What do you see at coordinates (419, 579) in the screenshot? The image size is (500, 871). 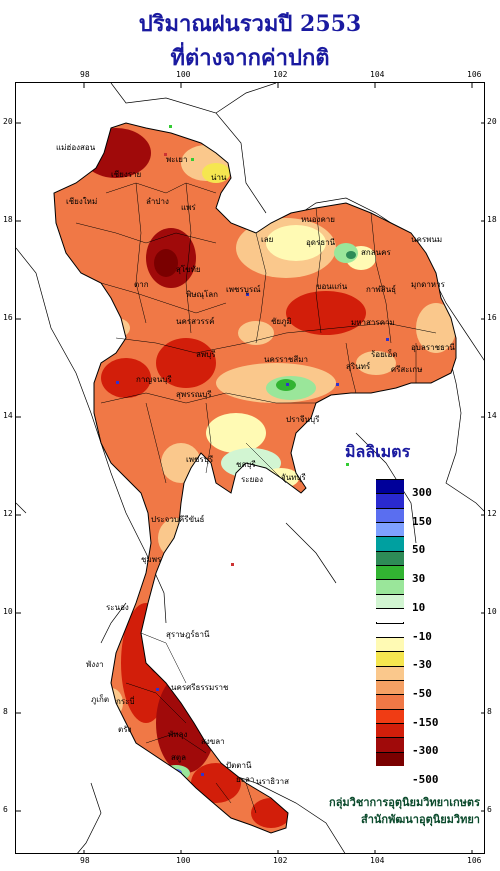 I see `legend-label: 30` at bounding box center [419, 579].